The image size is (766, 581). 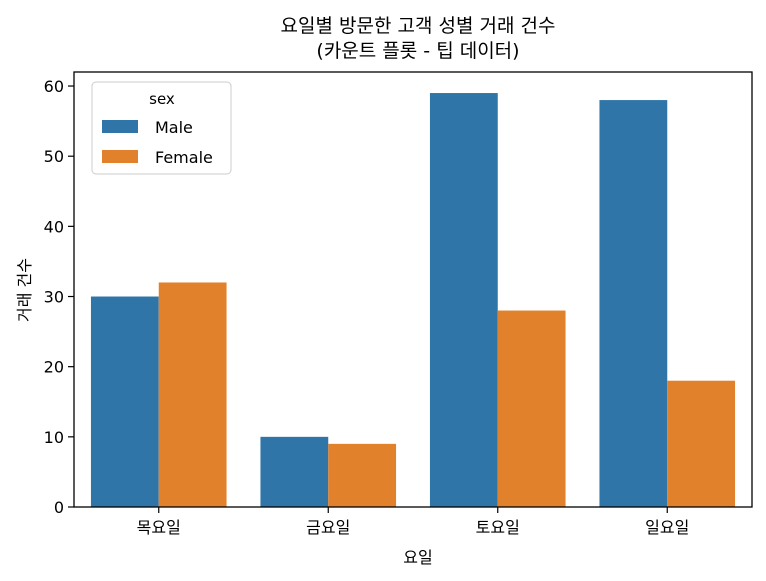 What do you see at coordinates (498, 527) in the screenshot?
I see `x-tick-label: 토요일` at bounding box center [498, 527].